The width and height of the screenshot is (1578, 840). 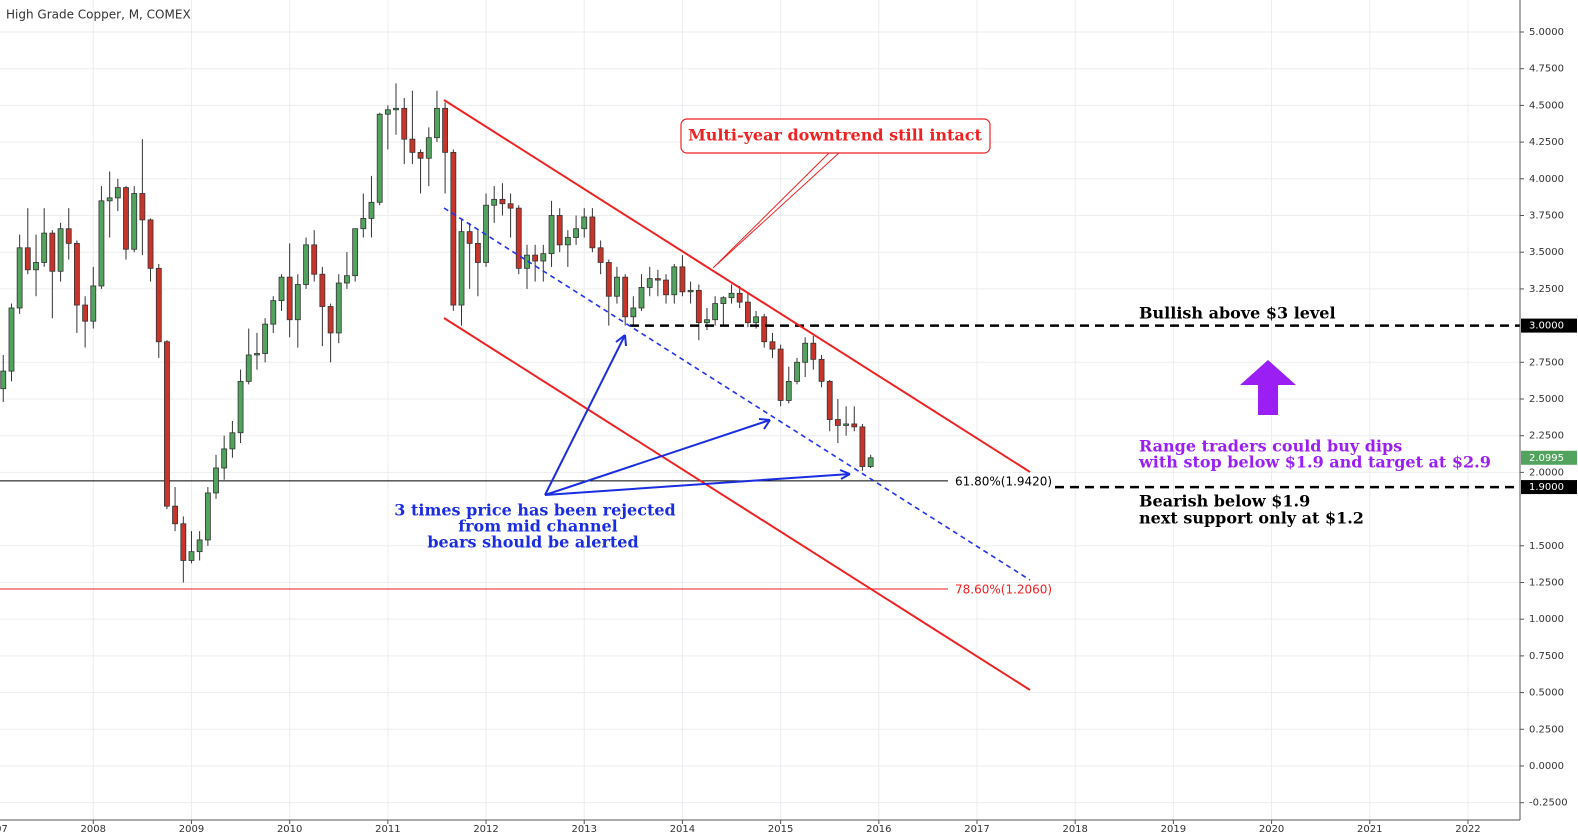 I want to click on y-tick-label: 2.7500, so click(x=1546, y=362).